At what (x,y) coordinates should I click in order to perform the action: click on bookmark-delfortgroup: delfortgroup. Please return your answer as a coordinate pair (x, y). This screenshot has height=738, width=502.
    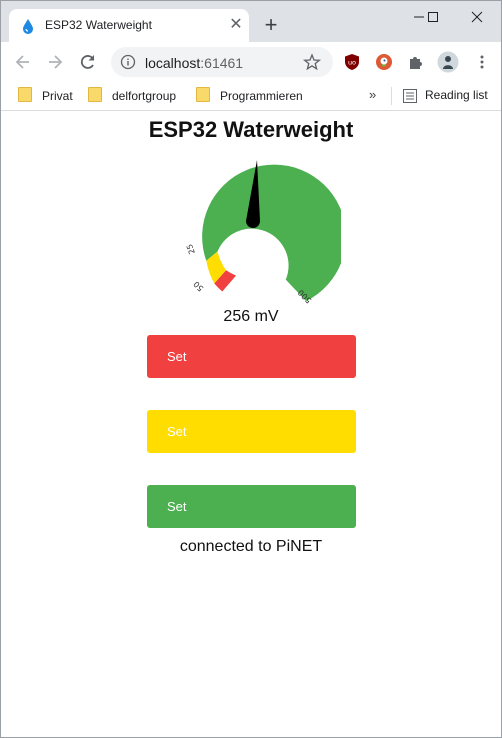
    Looking at the image, I should click on (132, 96).